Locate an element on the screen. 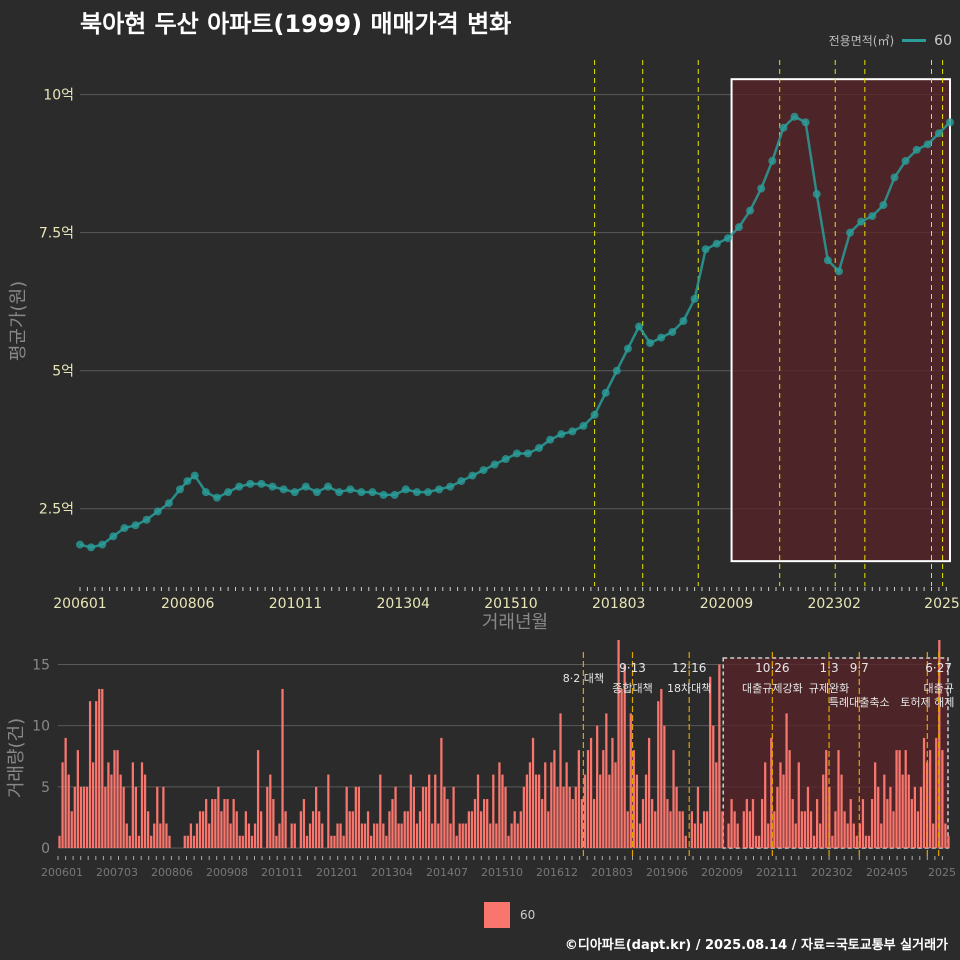 The width and height of the screenshot is (960, 960). x-tick-label: 201407 is located at coordinates (447, 872).